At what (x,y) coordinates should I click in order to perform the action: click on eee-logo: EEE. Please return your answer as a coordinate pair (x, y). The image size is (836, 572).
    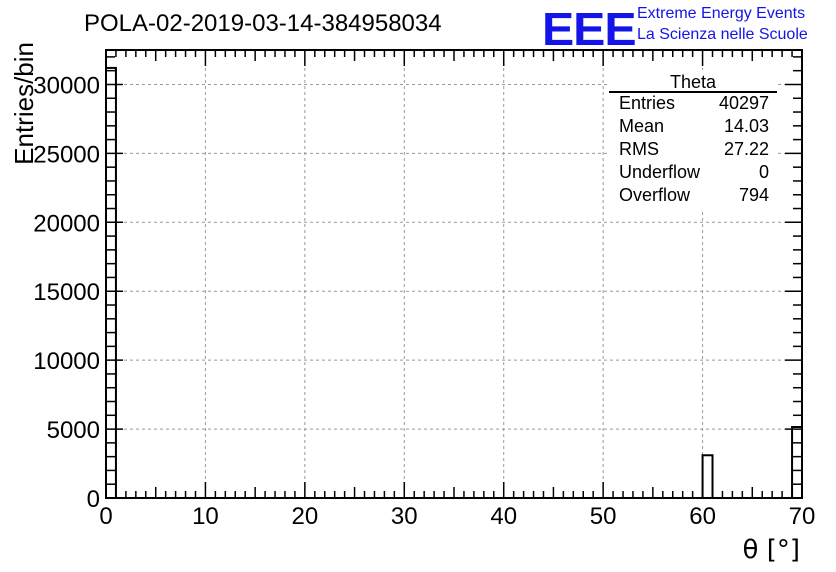
    Looking at the image, I should click on (589, 29).